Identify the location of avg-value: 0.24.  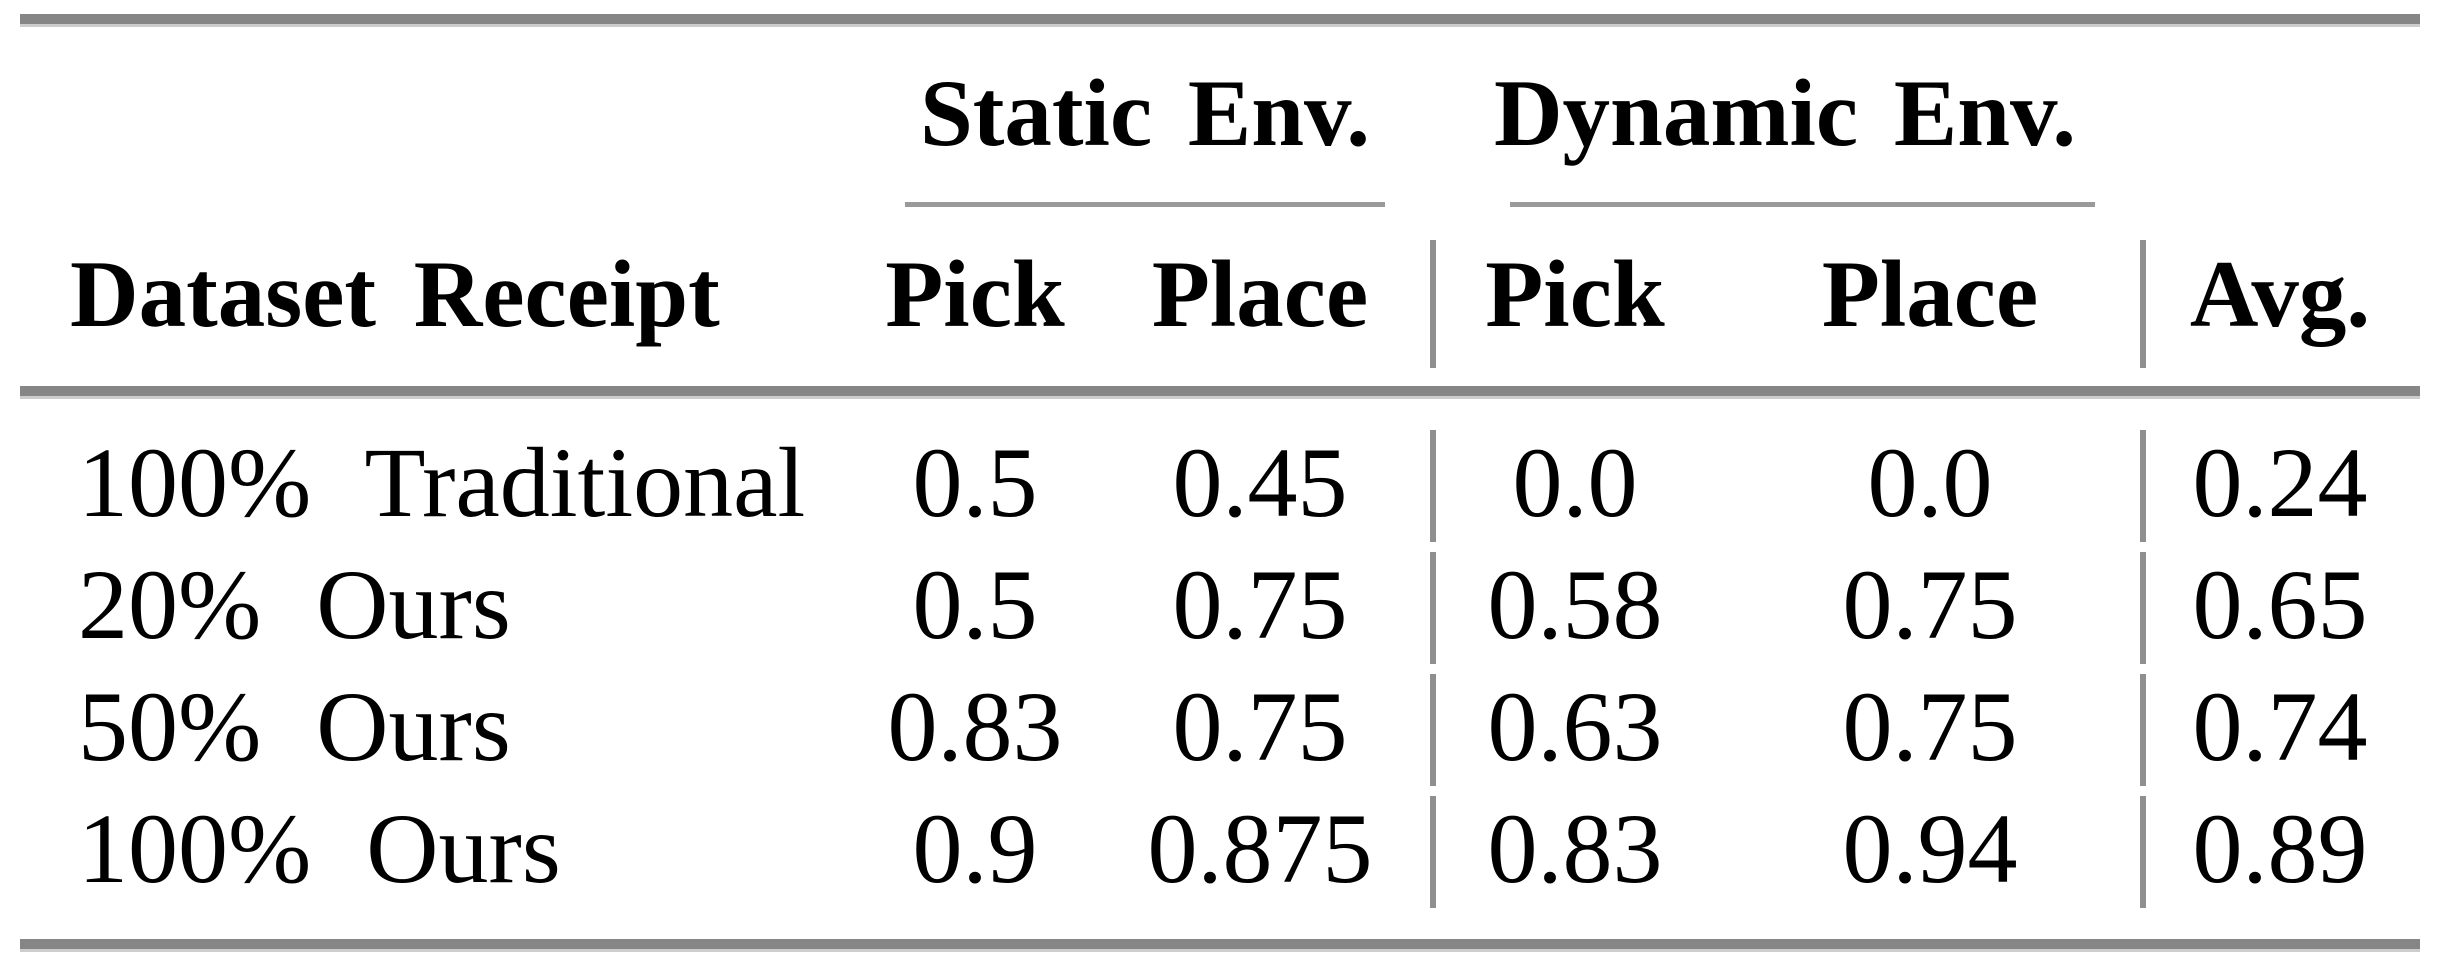
(2280, 482).